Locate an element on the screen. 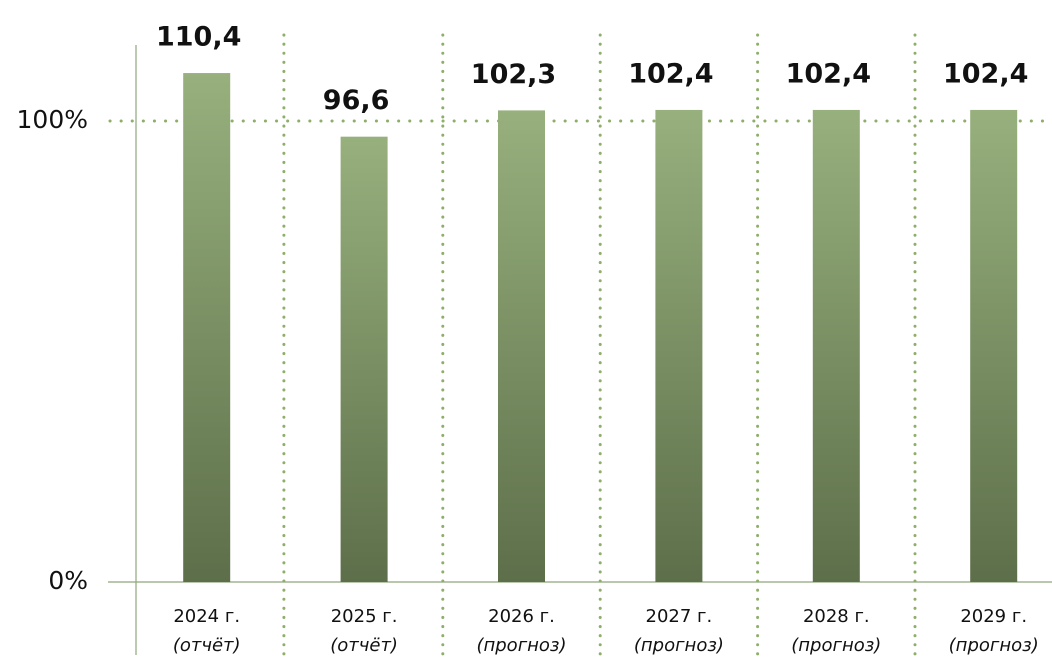  x-tick-label: 2024 г. is located at coordinates (206, 616).